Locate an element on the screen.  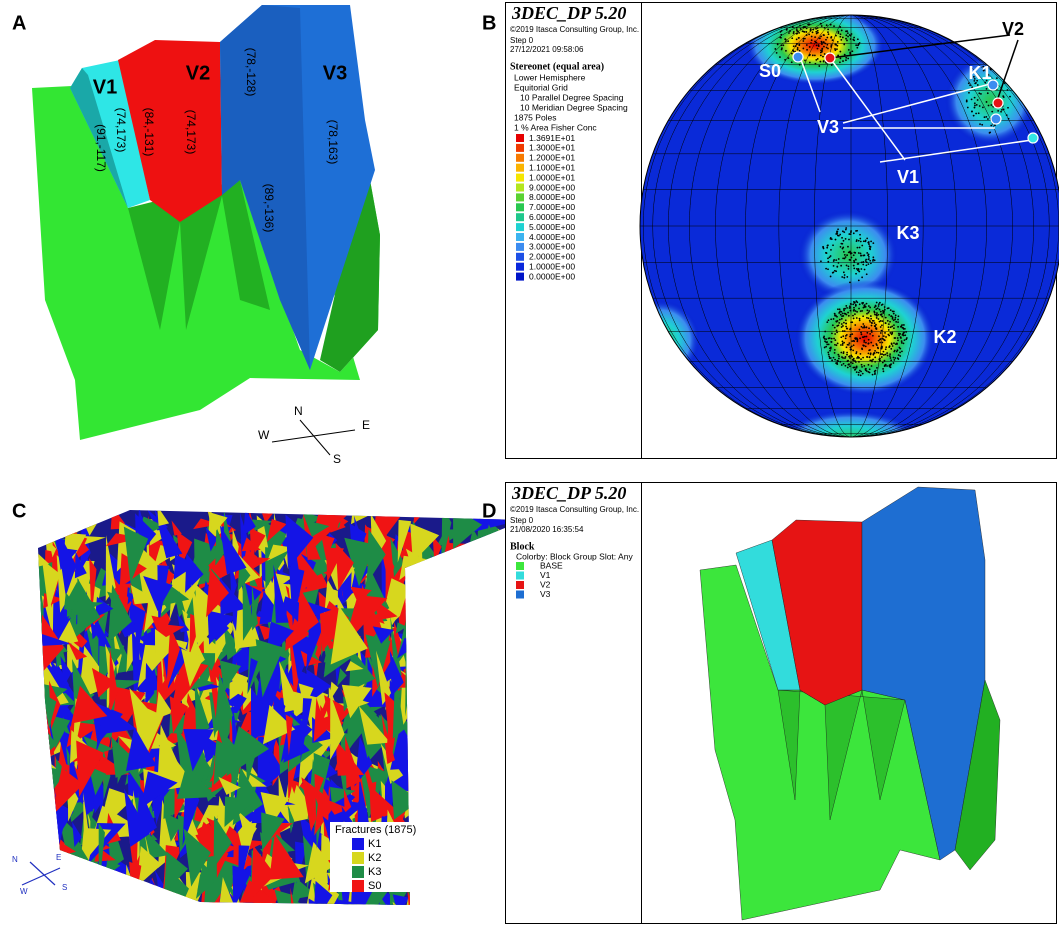
legend-label: K3 is located at coordinates (374, 872).